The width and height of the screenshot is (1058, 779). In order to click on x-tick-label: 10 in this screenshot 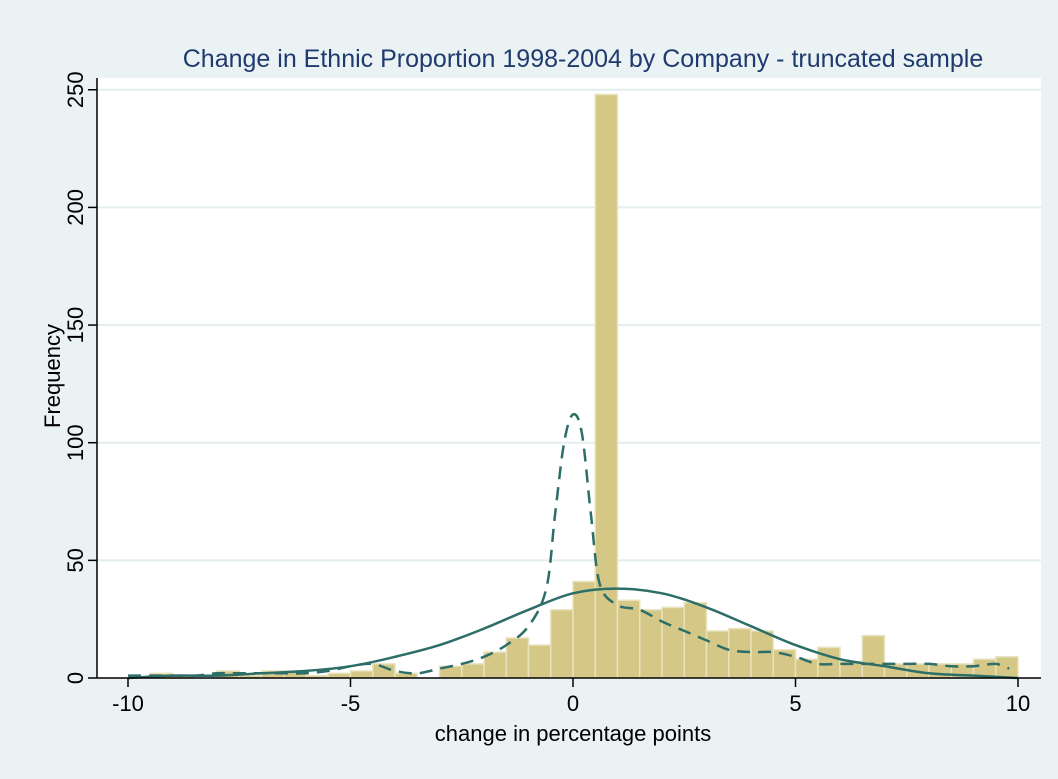, I will do `click(1018, 703)`.